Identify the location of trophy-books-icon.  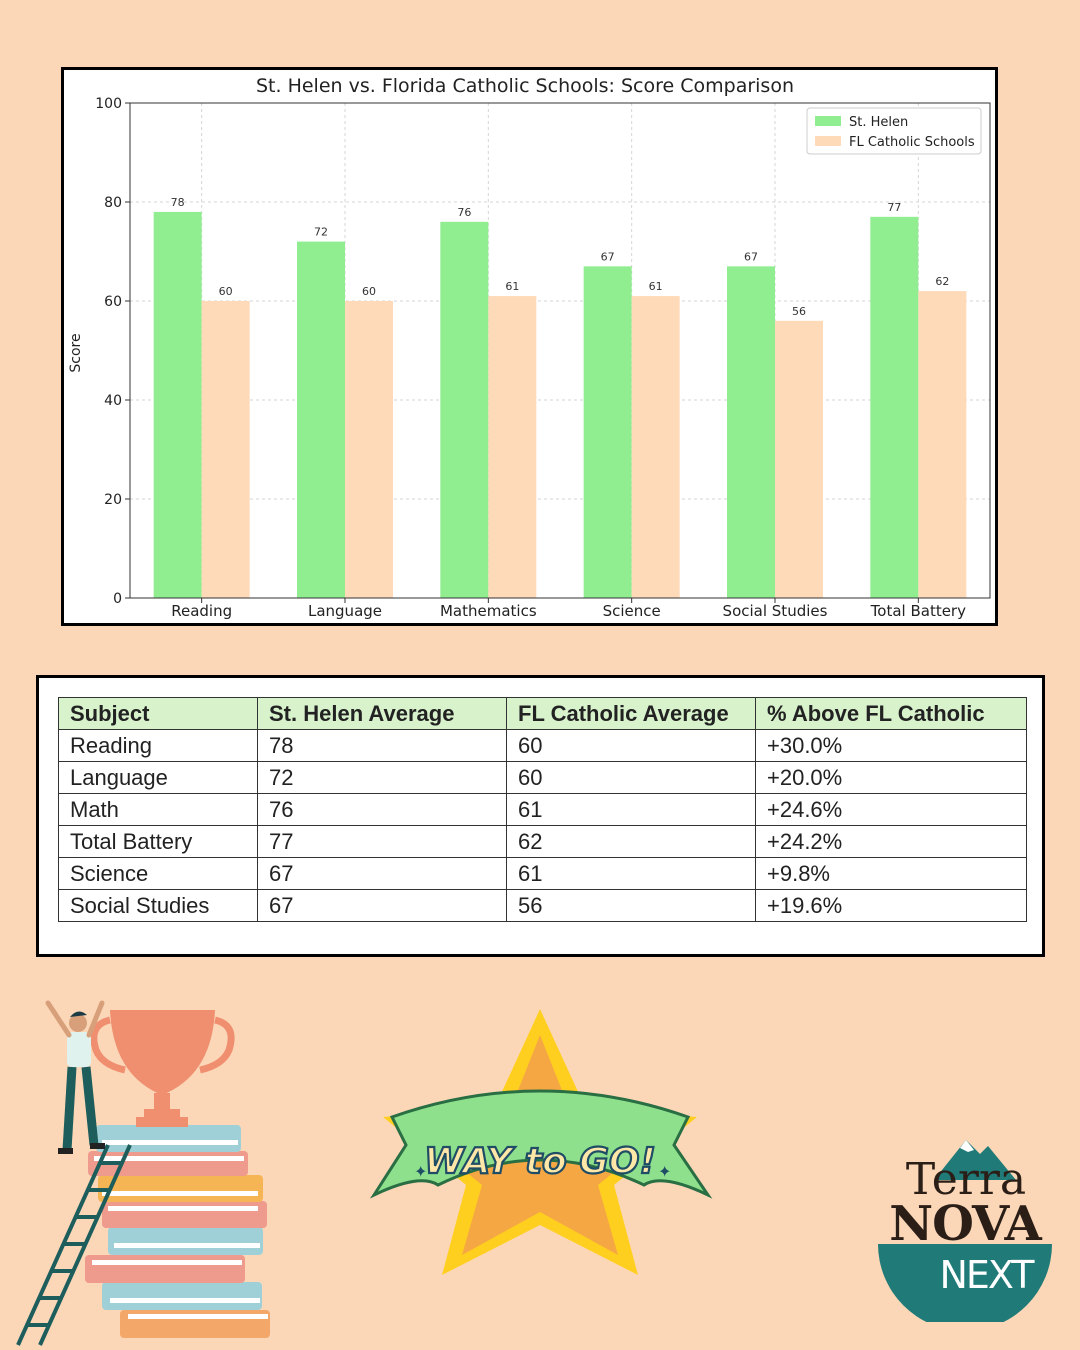
(143, 1173).